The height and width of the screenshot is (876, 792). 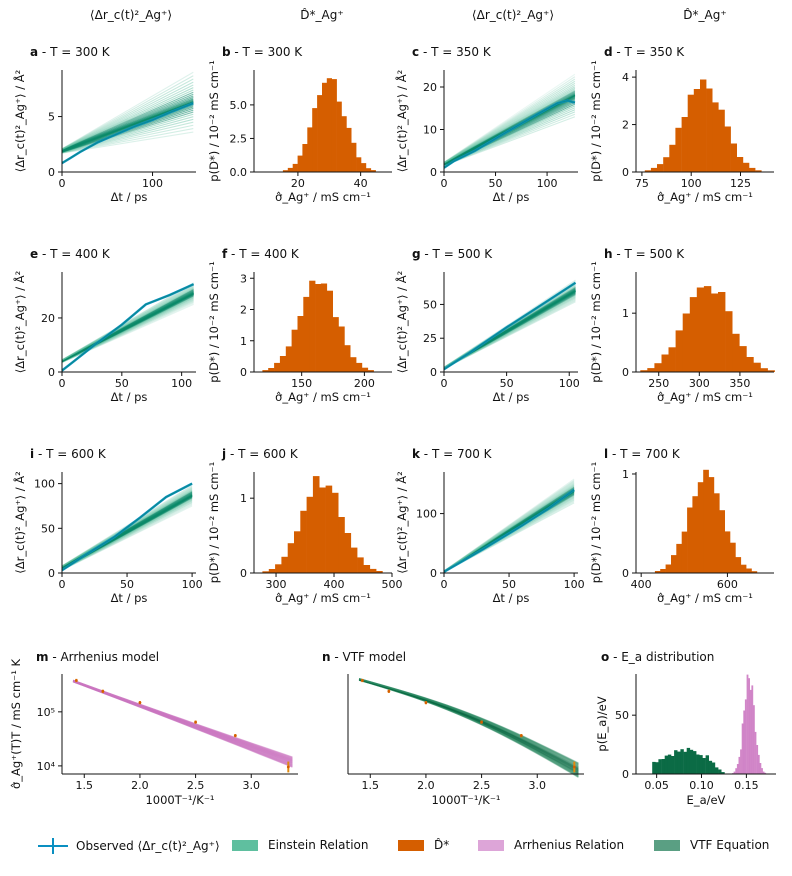 I want to click on y-tick-label: 25, so click(x=430, y=338).